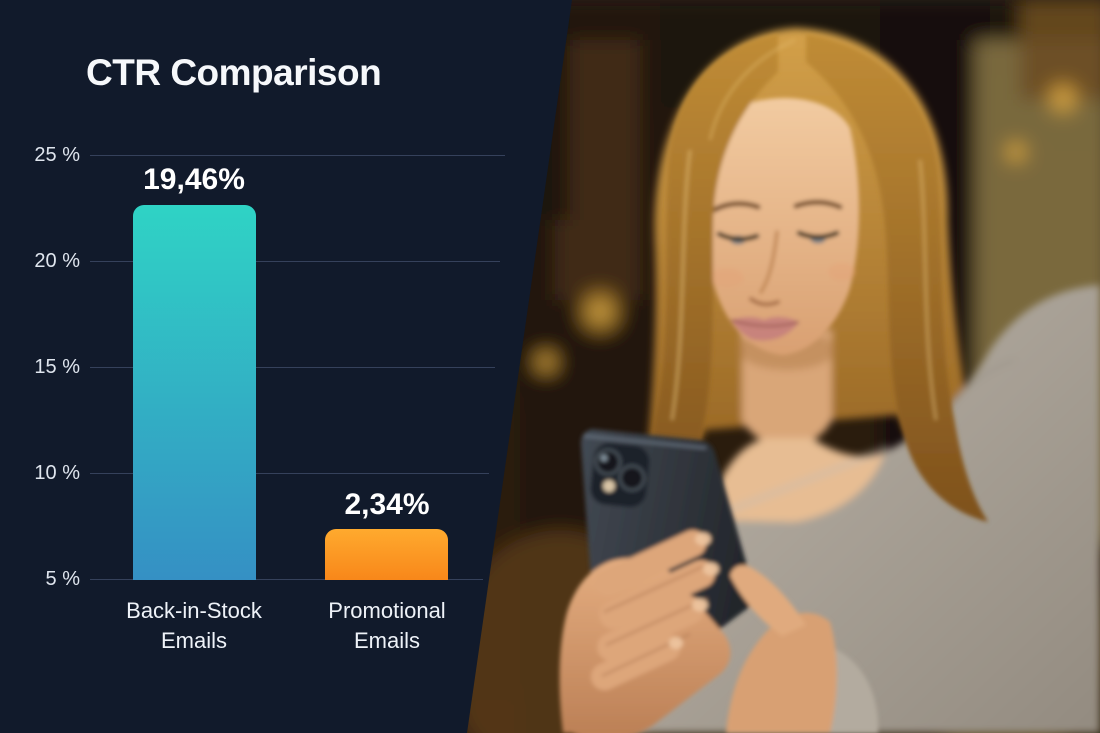 The image size is (1100, 733). What do you see at coordinates (897, 278) in the screenshot?
I see `front-hair-right` at bounding box center [897, 278].